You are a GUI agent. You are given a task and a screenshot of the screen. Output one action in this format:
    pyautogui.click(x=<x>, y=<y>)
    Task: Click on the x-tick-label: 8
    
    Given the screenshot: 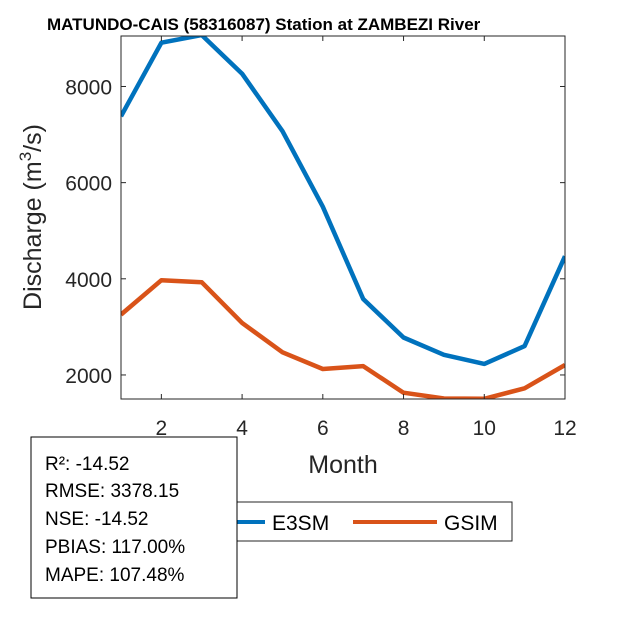 What is the action you would take?
    pyautogui.click(x=404, y=428)
    